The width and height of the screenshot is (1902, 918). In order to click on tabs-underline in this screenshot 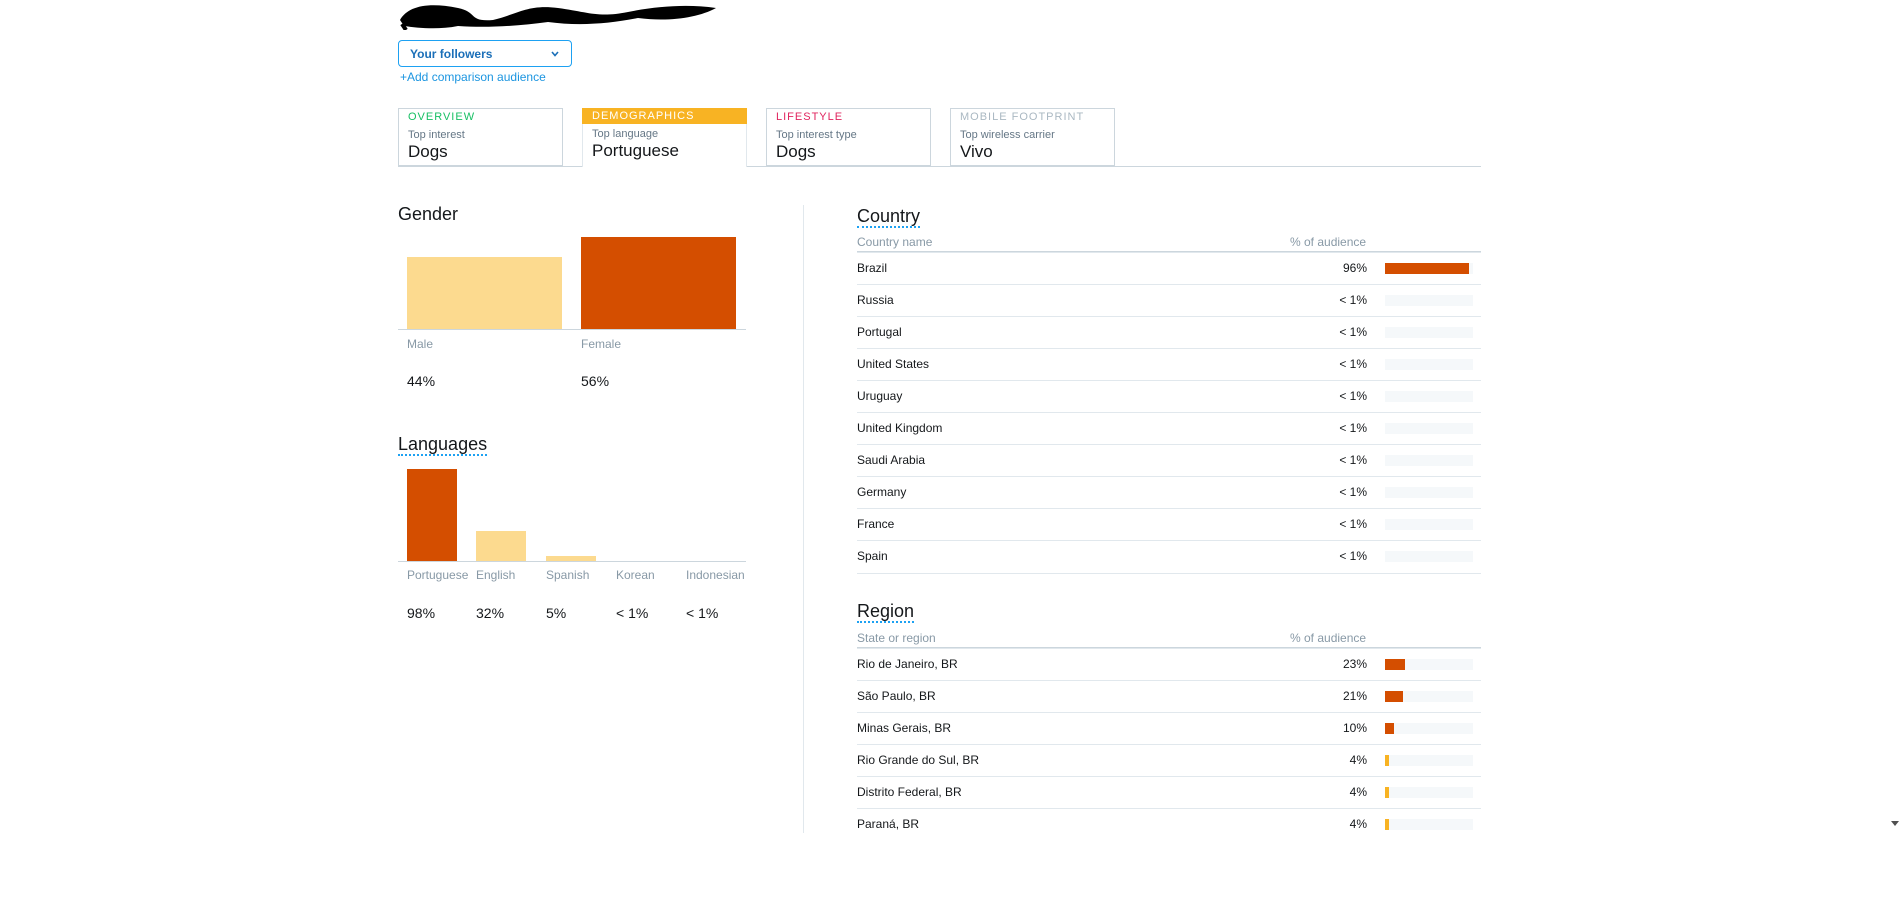, I will do `click(939, 166)`.